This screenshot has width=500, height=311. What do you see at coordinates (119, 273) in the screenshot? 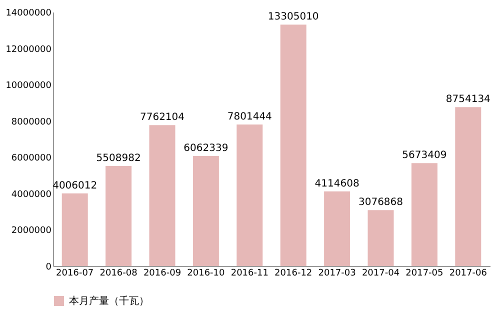
I see `x-tick-label: 2016-08` at bounding box center [119, 273].